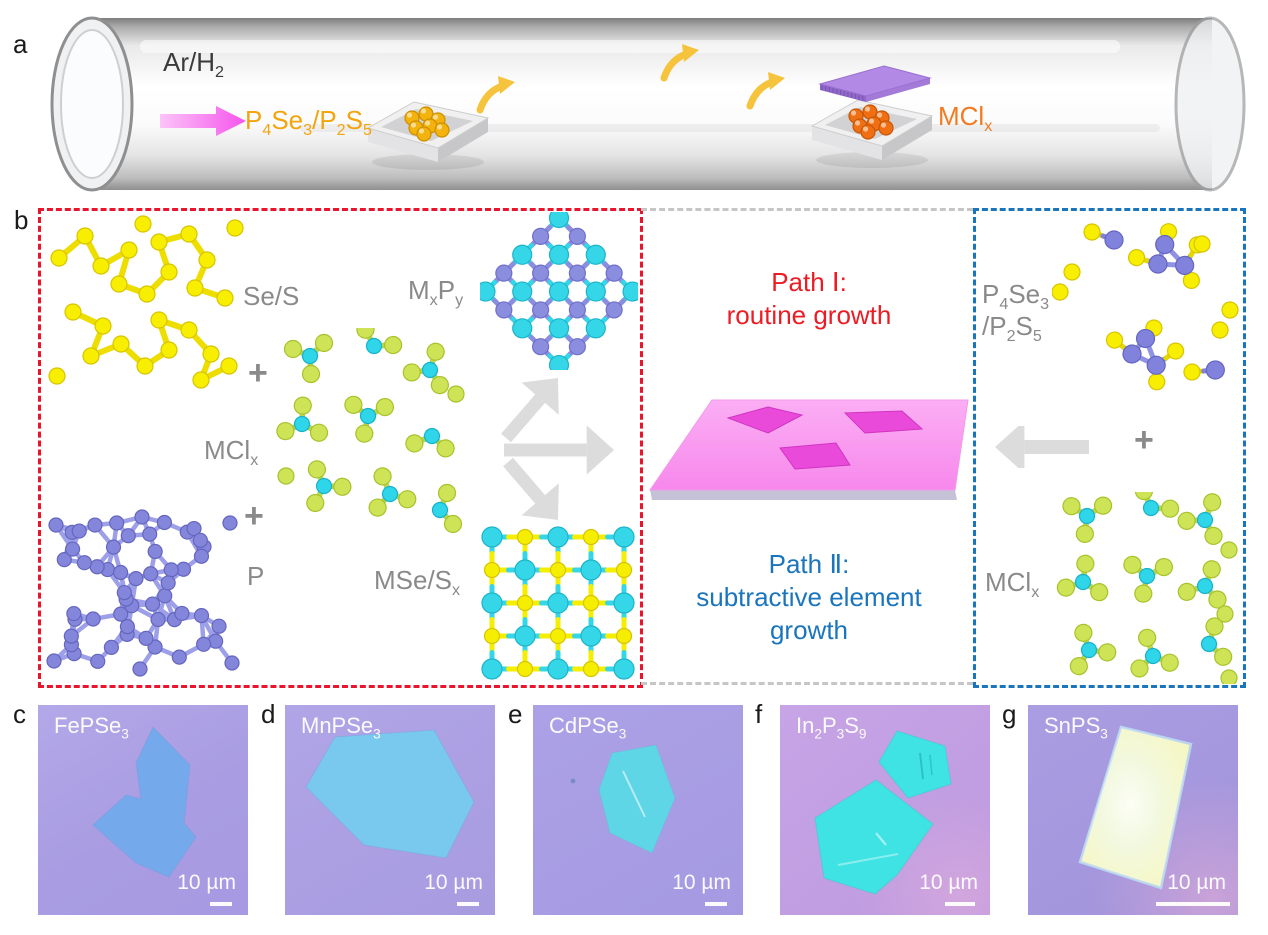  Describe the element at coordinates (256, 576) in the screenshot. I see `phosphorus-label: P` at that location.